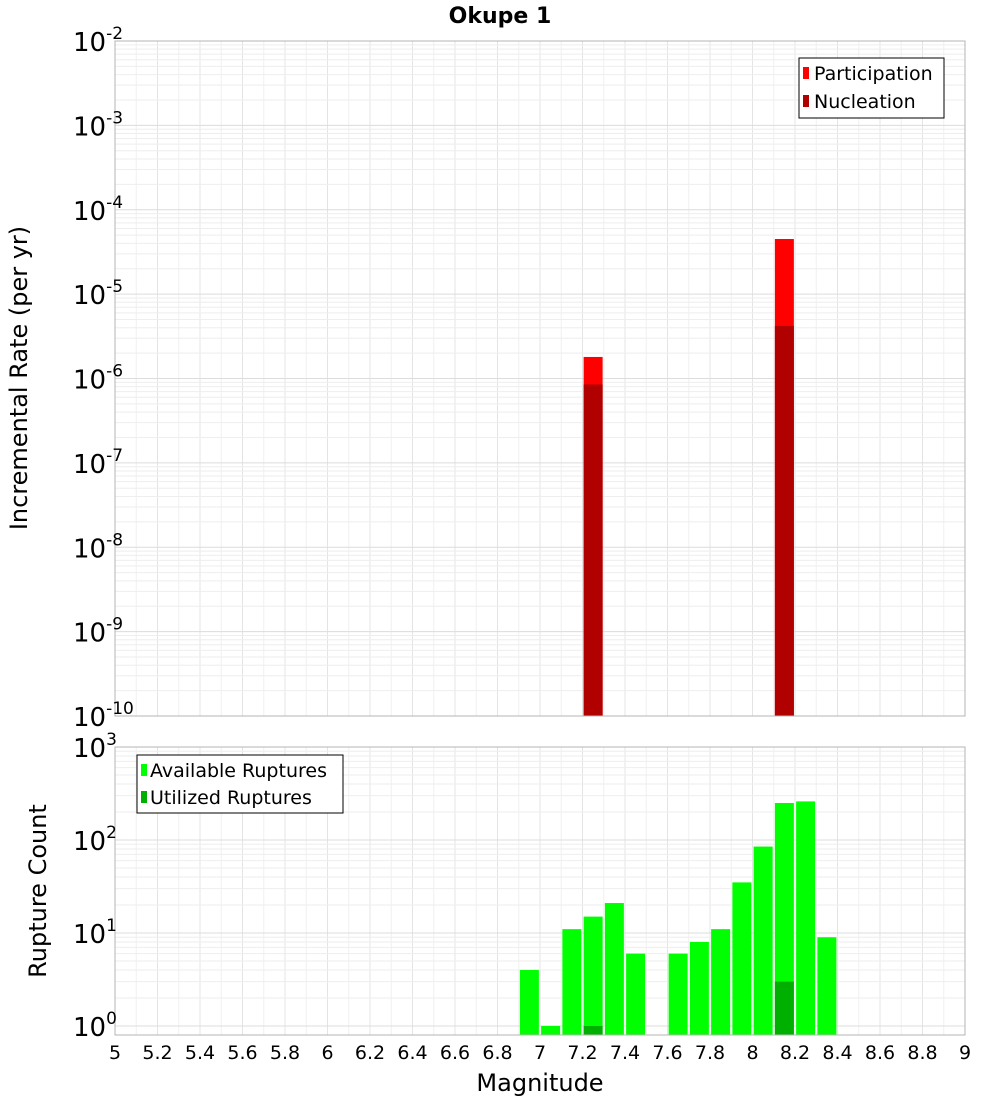  Describe the element at coordinates (95, 1026) in the screenshot. I see `count-y-tick-label: 10⁰` at that location.